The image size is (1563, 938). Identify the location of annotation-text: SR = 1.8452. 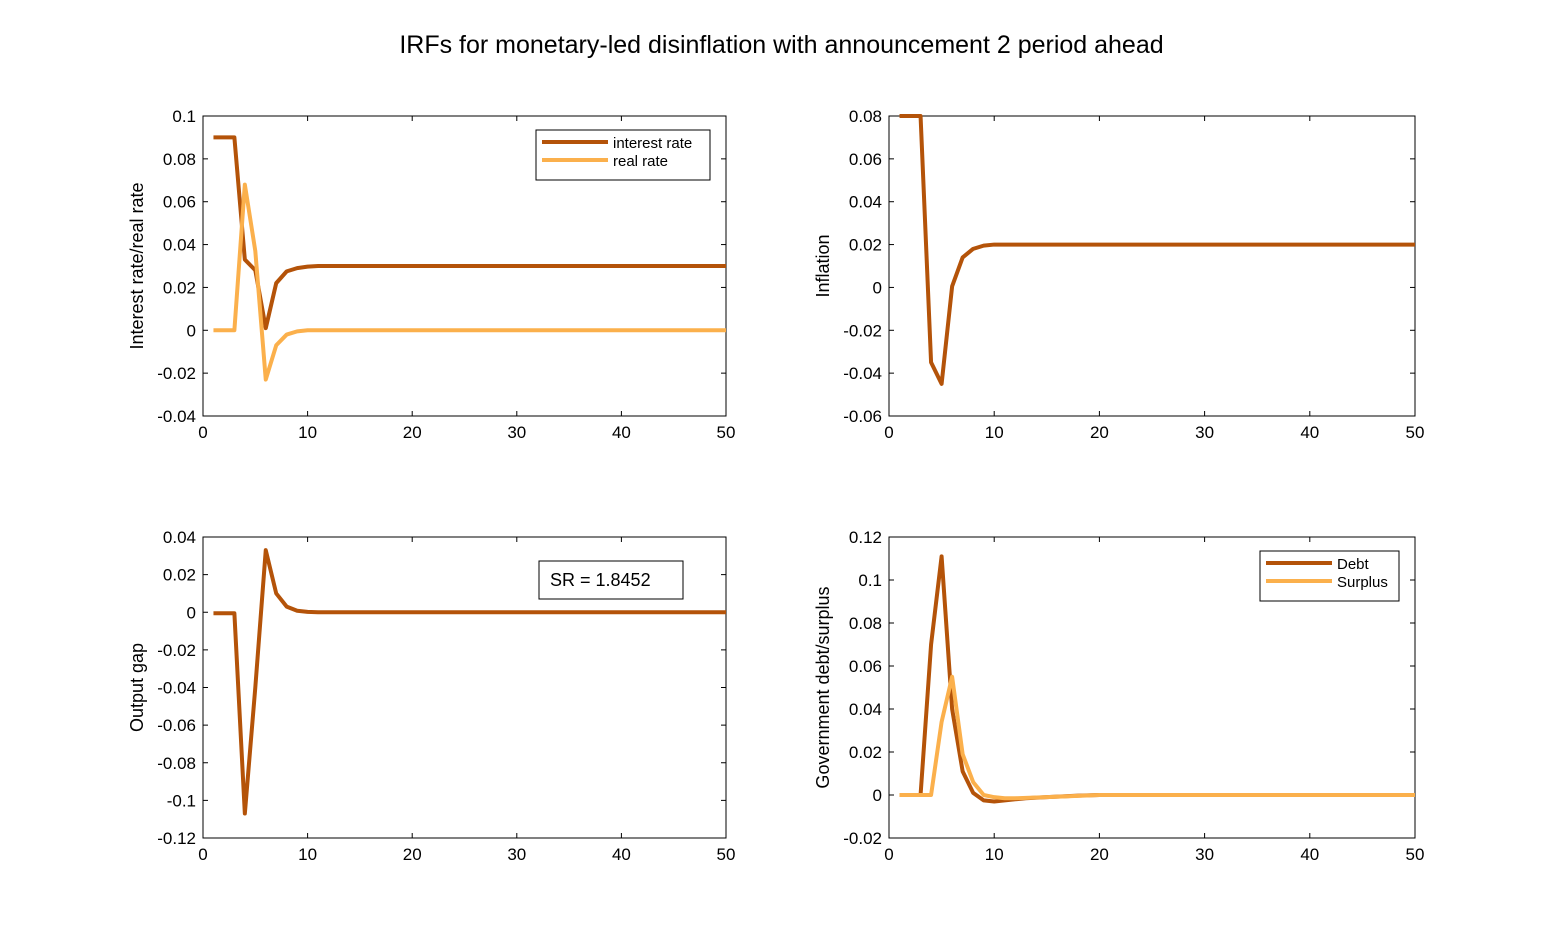
(600, 580).